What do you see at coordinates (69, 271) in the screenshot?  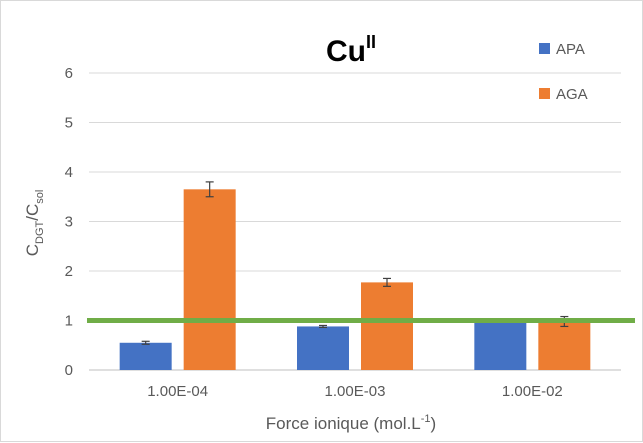 I see `y-tick-label: 2` at bounding box center [69, 271].